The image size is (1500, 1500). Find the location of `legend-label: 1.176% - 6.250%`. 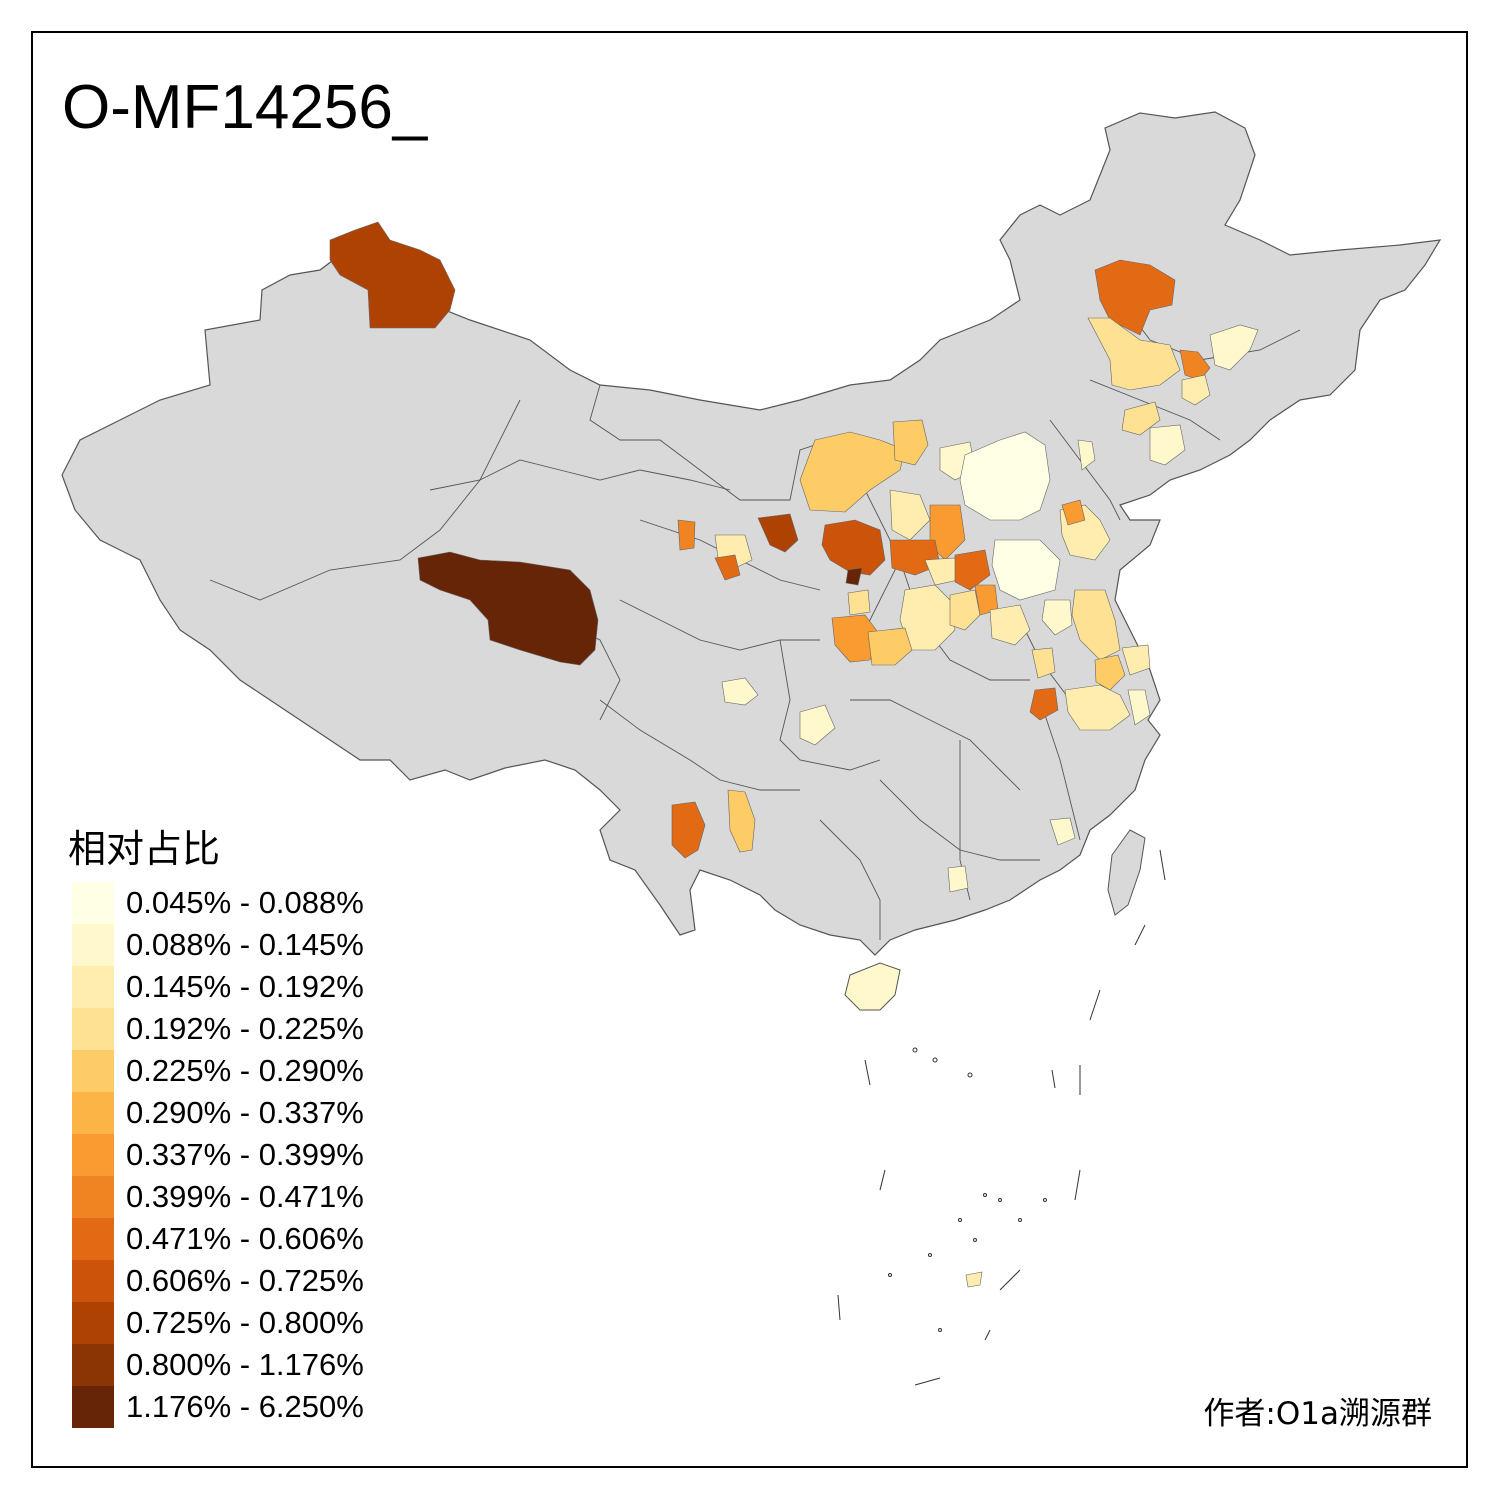

legend-label: 1.176% - 6.250% is located at coordinates (245, 1406).